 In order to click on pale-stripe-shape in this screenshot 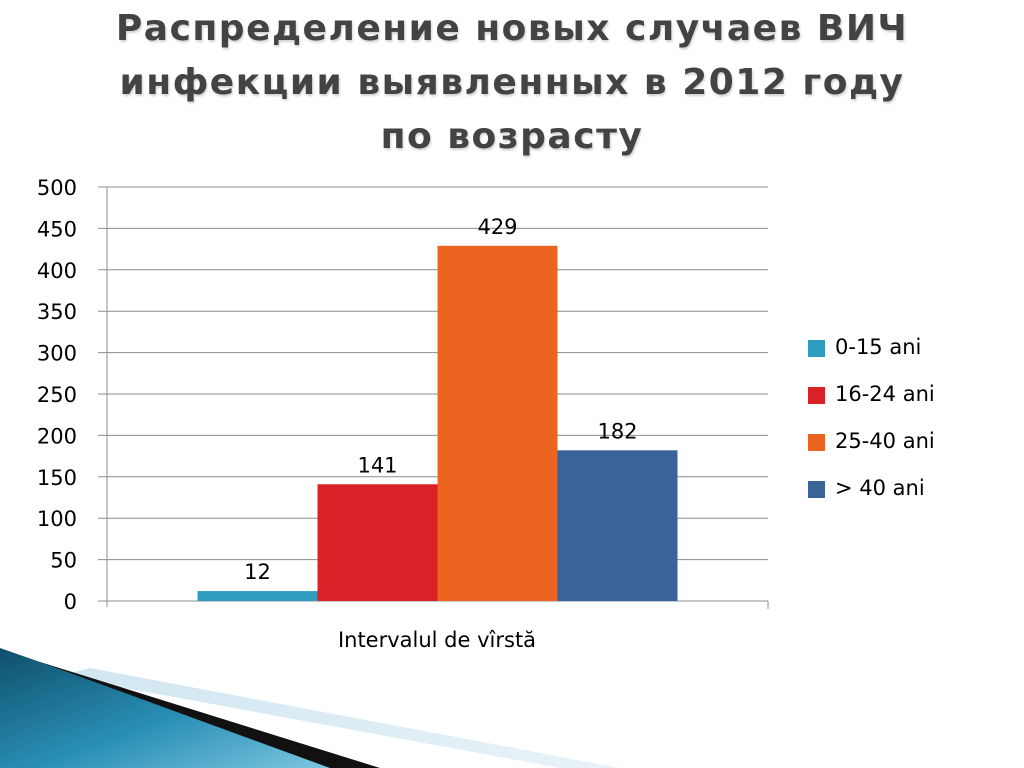, I will do `click(340, 718)`.